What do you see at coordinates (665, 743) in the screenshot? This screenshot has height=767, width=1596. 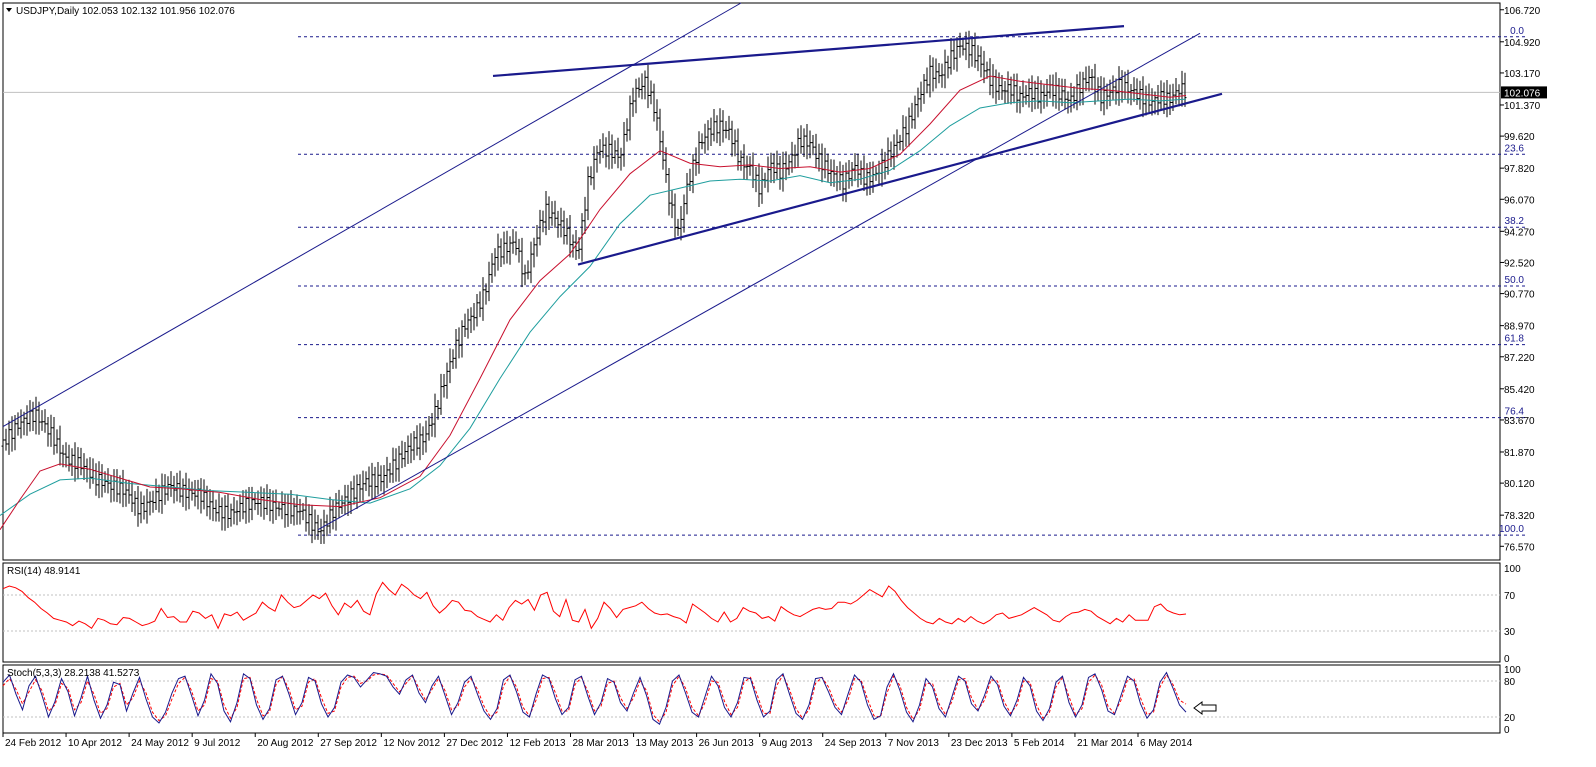 I see `time-tick-label: 13 May 2013` at bounding box center [665, 743].